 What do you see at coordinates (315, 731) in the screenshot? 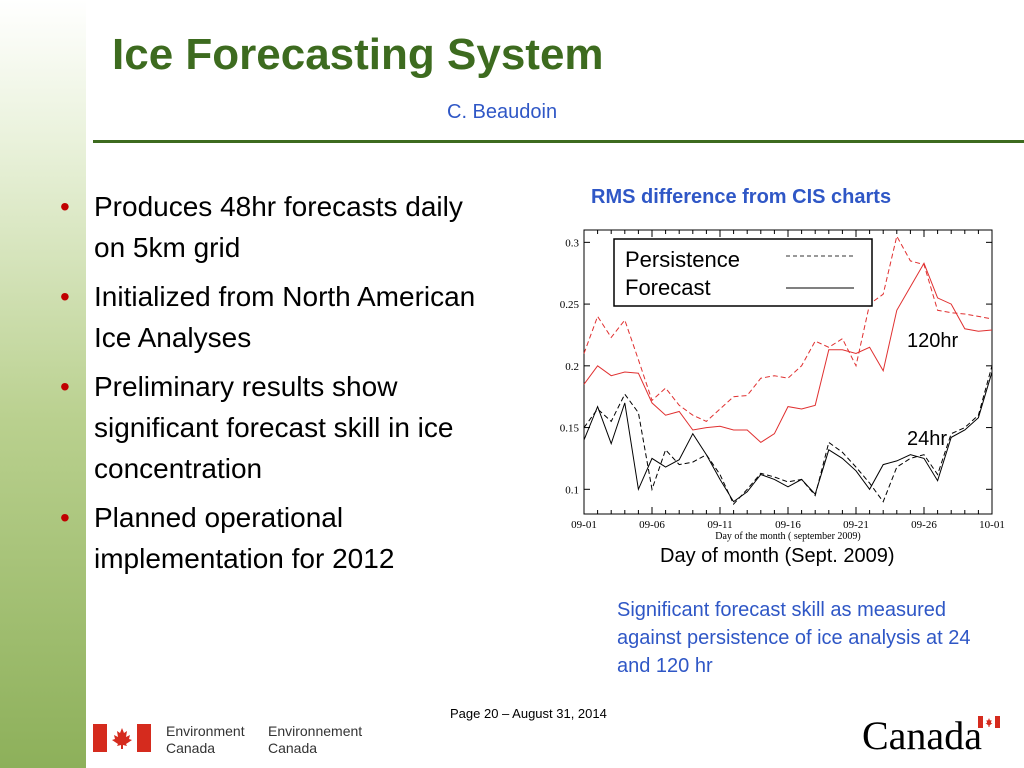
I see `logo-text-line: Environnement` at bounding box center [315, 731].